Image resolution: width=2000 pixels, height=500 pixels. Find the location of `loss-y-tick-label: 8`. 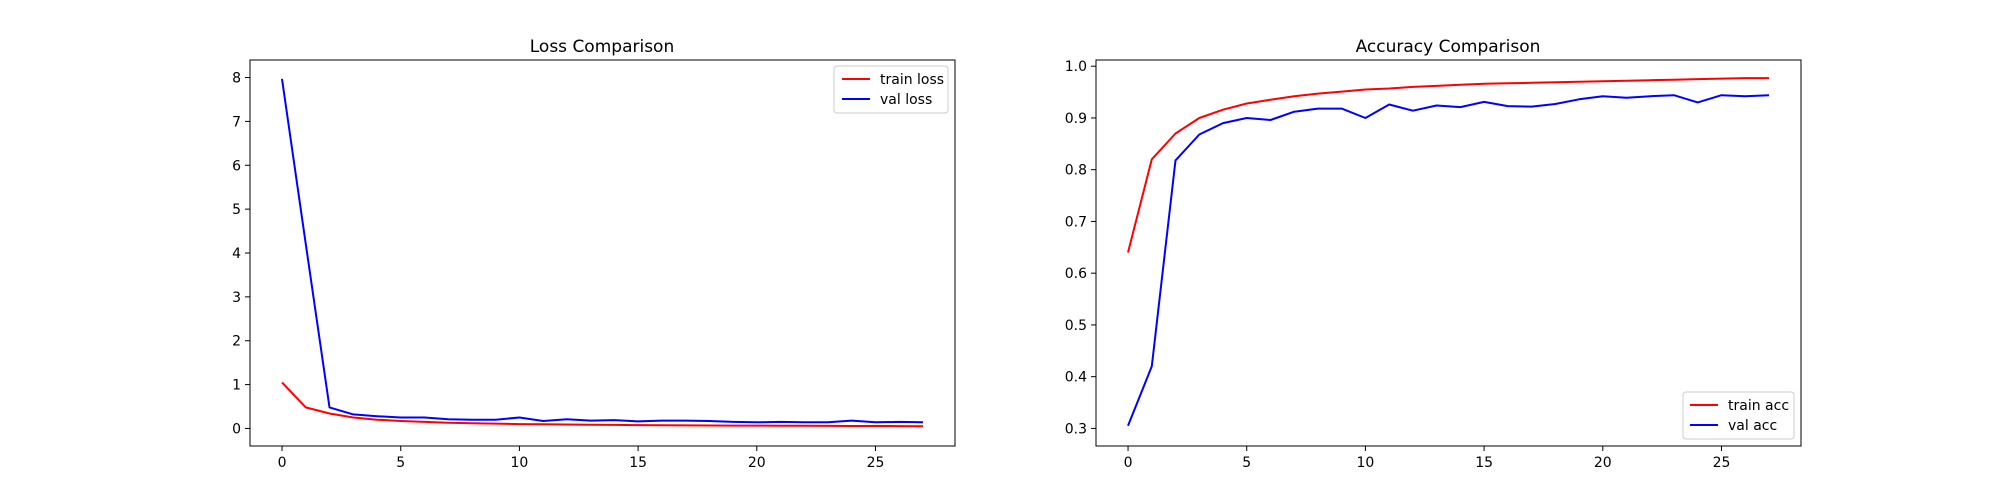

loss-y-tick-label: 8 is located at coordinates (236, 79).